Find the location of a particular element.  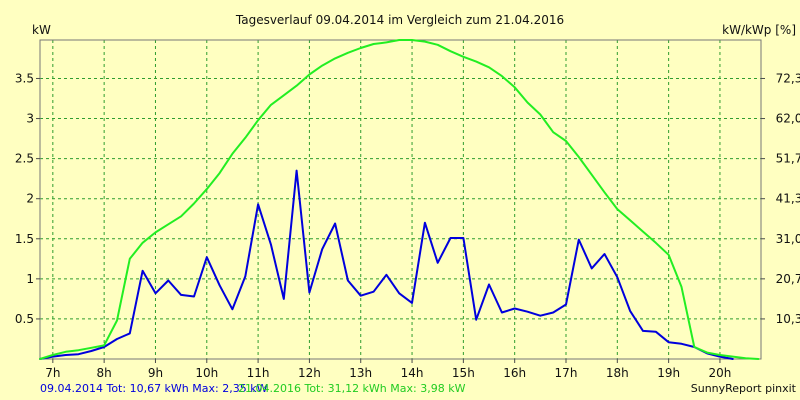

y-left-tick-label: 2.5 is located at coordinates (24, 159).